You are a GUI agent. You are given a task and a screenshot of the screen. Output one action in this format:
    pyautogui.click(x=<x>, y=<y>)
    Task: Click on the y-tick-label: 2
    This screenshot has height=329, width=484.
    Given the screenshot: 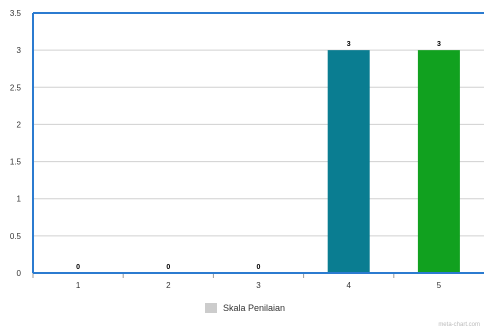 What is the action you would take?
    pyautogui.click(x=19, y=124)
    